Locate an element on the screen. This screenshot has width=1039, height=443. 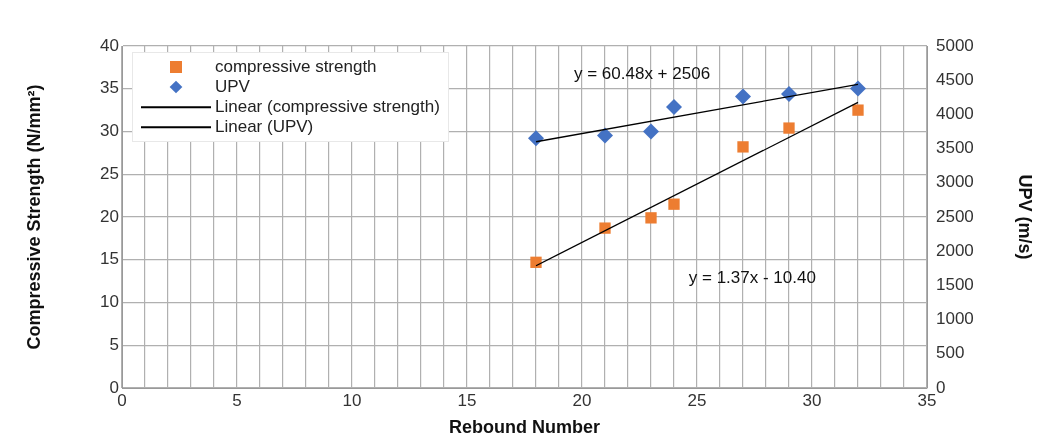
y-tick-label: 35 is located at coordinates (109, 88).